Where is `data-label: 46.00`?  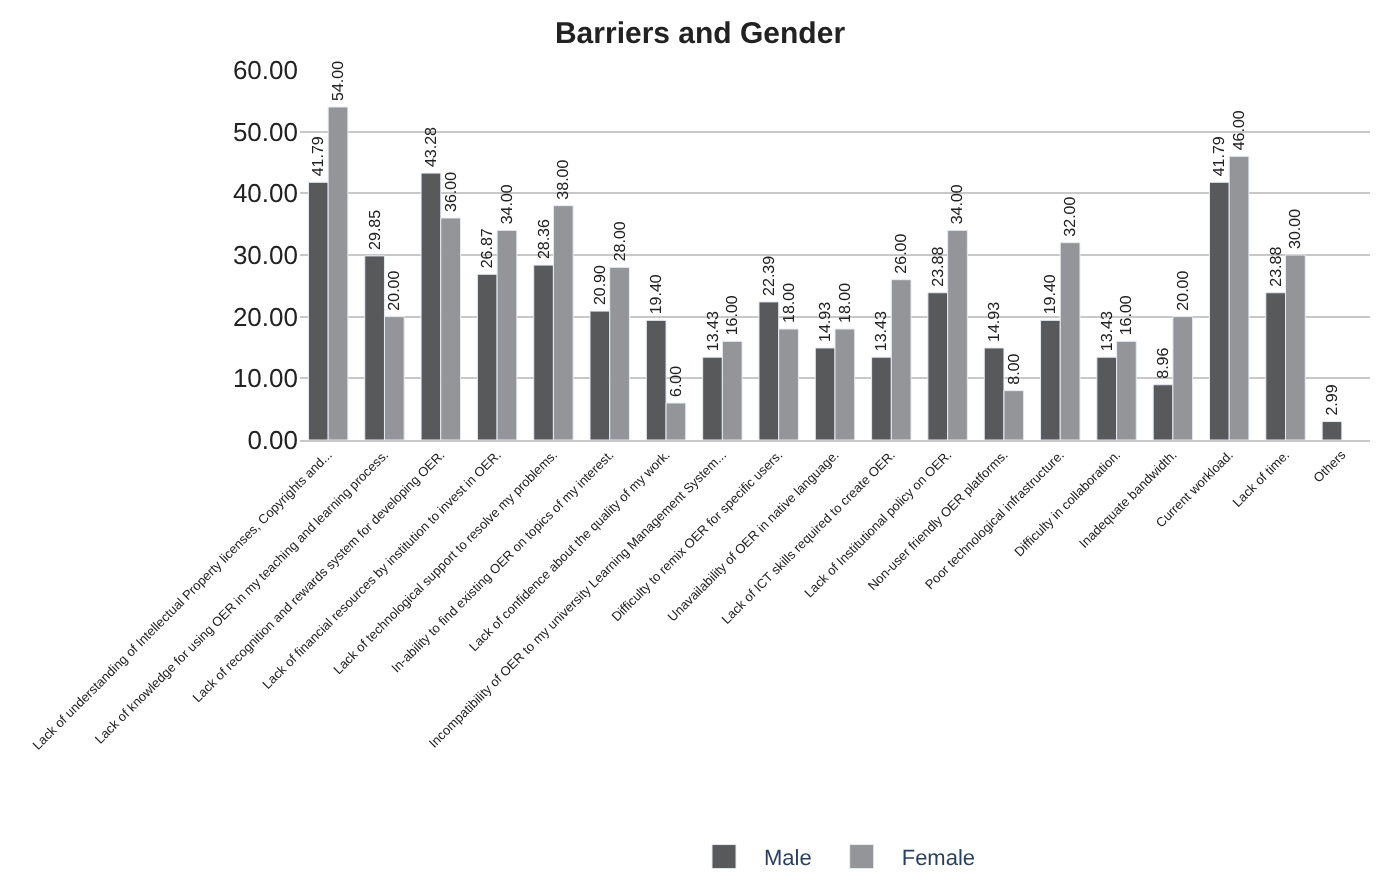
data-label: 46.00 is located at coordinates (1239, 130).